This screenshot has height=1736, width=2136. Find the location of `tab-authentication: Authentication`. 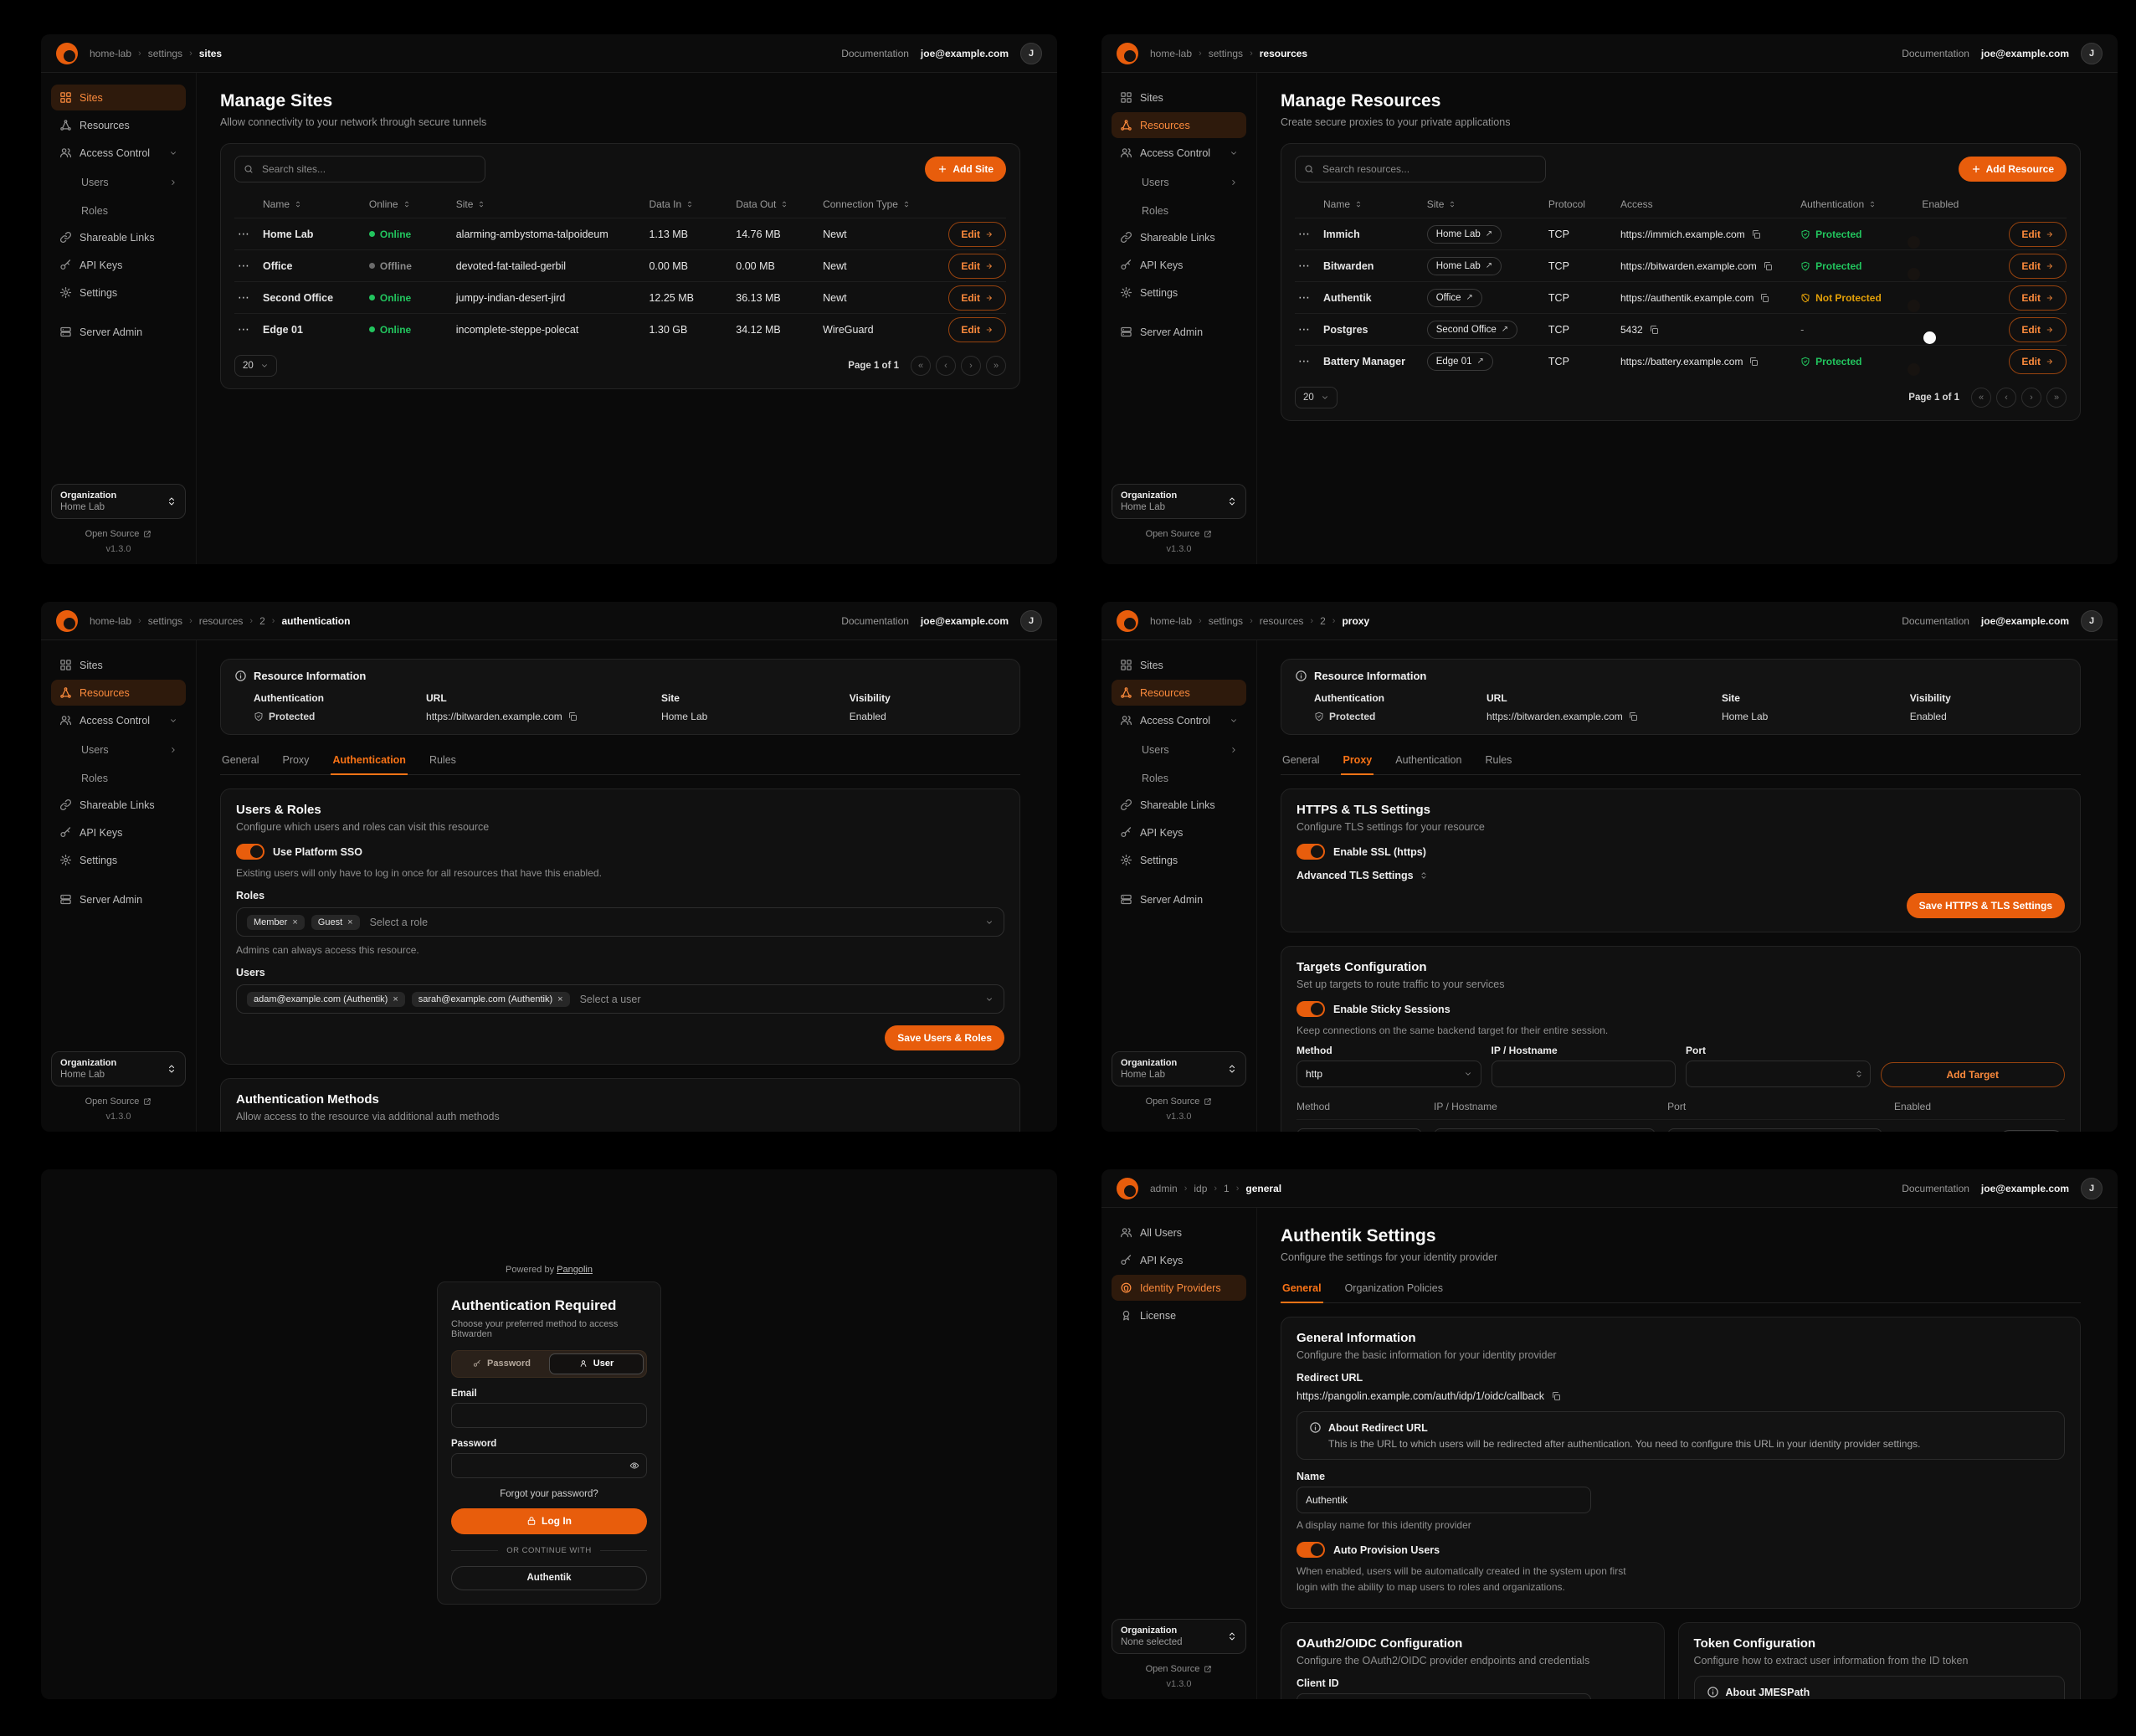

tab-authentication: Authentication is located at coordinates (1428, 760).